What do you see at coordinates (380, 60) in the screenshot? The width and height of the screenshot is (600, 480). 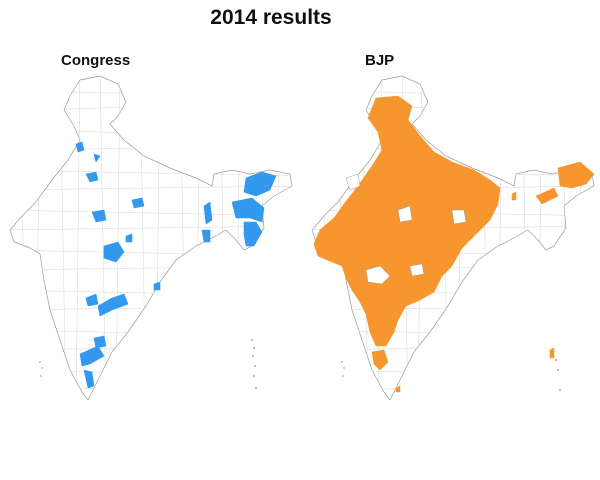 I see `bjp-label: BJP` at bounding box center [380, 60].